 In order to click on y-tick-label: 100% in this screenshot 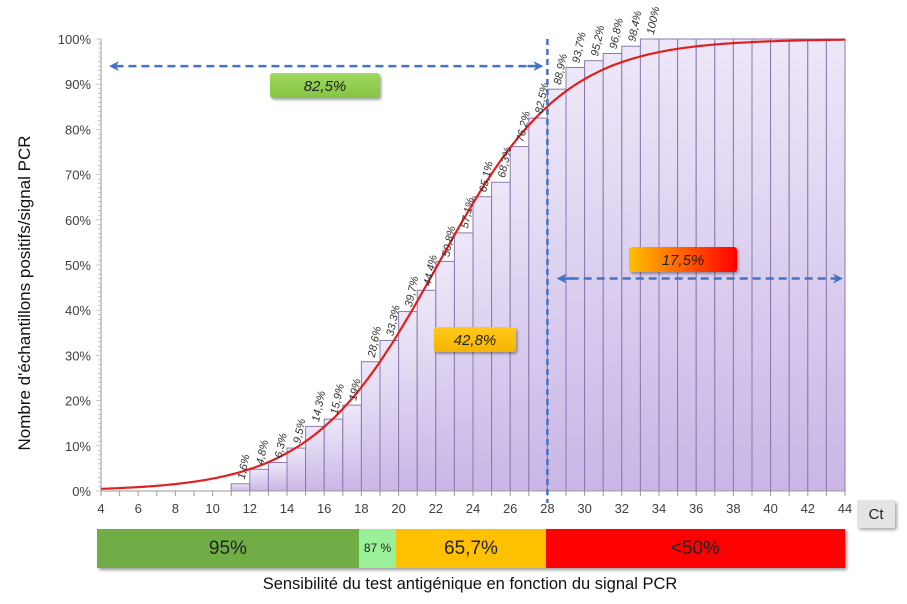, I will do `click(75, 39)`.